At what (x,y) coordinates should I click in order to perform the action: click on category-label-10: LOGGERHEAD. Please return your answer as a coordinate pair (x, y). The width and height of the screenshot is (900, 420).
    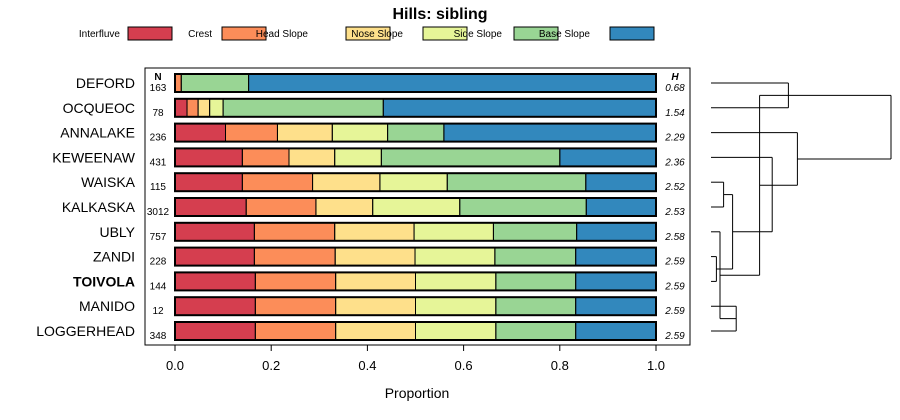
    Looking at the image, I should click on (85, 331).